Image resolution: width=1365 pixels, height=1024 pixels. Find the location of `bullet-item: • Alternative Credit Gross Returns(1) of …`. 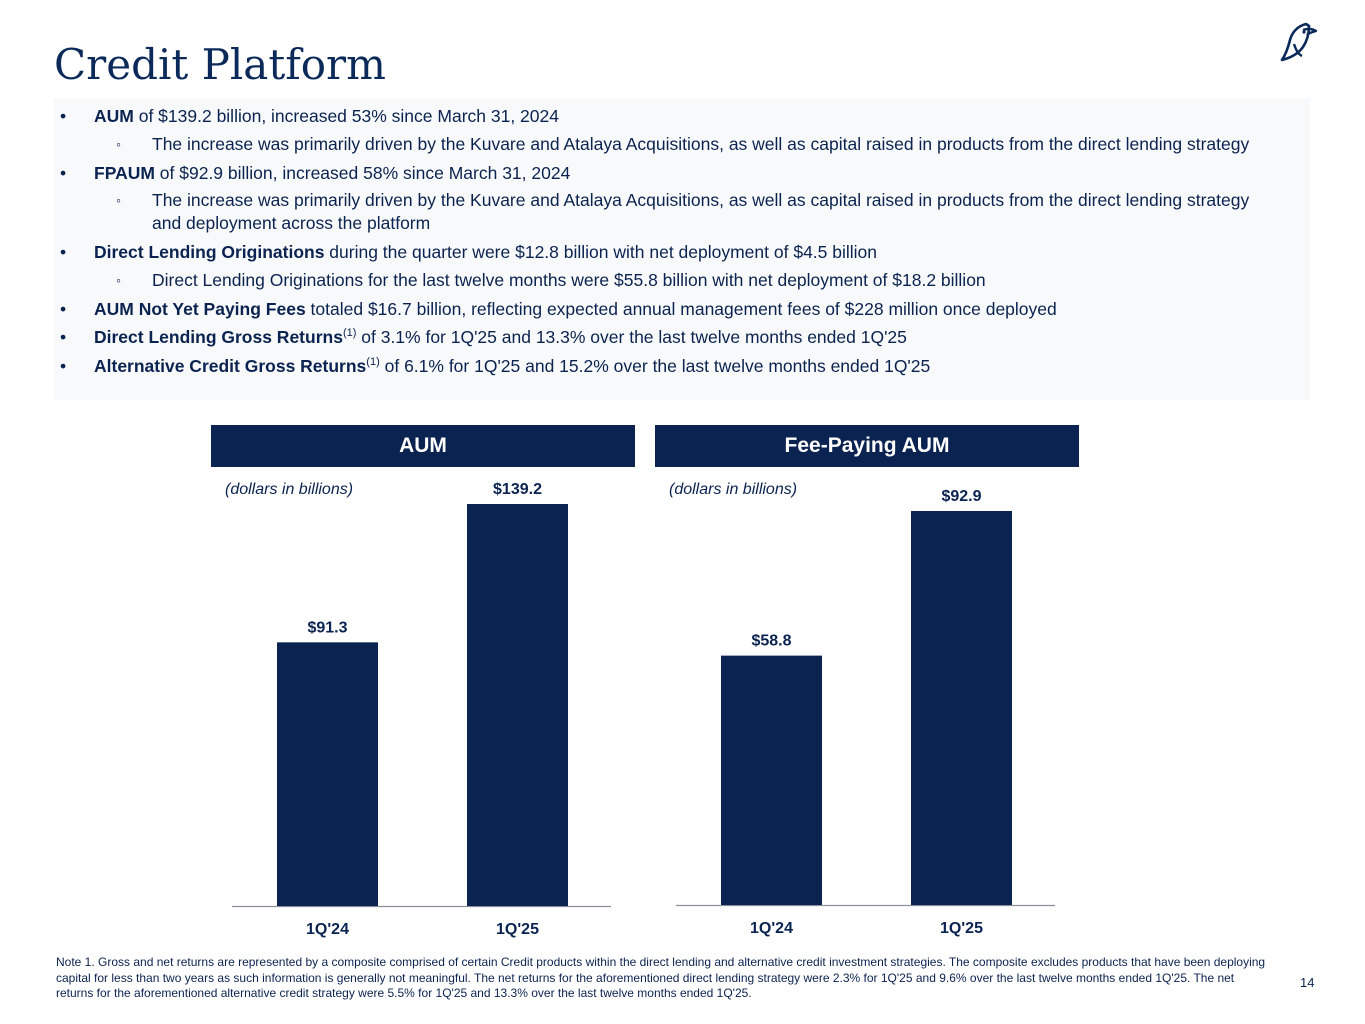

bullet-item: • Alternative Credit Gross Returns(1) of … is located at coordinates (667, 366).